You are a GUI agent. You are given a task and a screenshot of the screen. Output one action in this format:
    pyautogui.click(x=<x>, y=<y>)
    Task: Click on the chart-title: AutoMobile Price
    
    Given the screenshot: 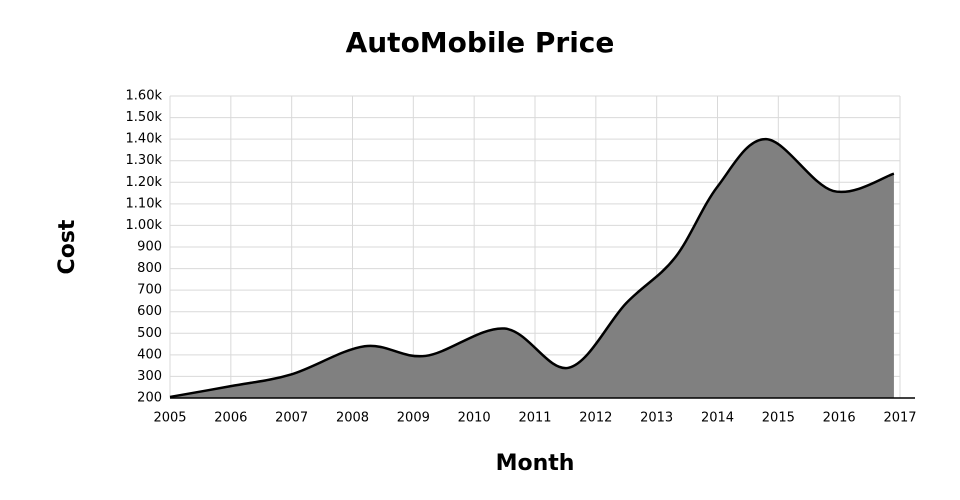 What is the action you would take?
    pyautogui.click(x=480, y=42)
    